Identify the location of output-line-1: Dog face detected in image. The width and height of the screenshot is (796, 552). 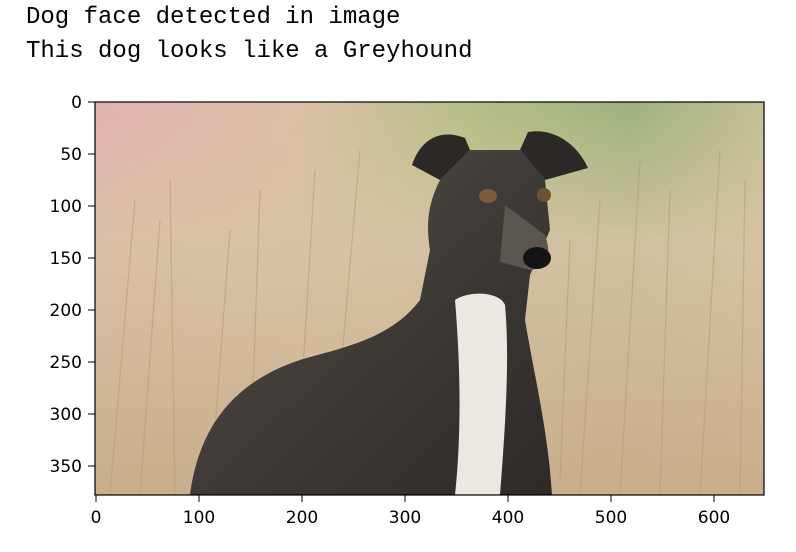
(213, 17).